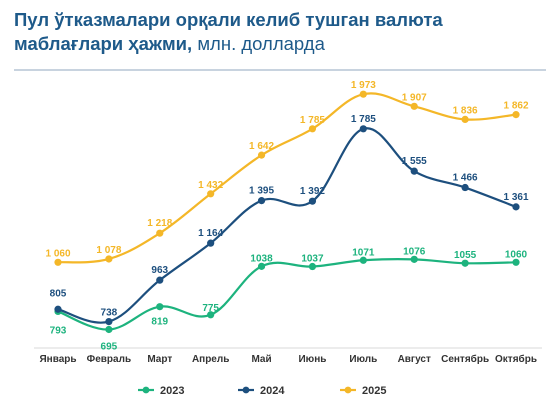  Describe the element at coordinates (515, 197) in the screenshot. I see `data-label-2024: 1 361` at that location.